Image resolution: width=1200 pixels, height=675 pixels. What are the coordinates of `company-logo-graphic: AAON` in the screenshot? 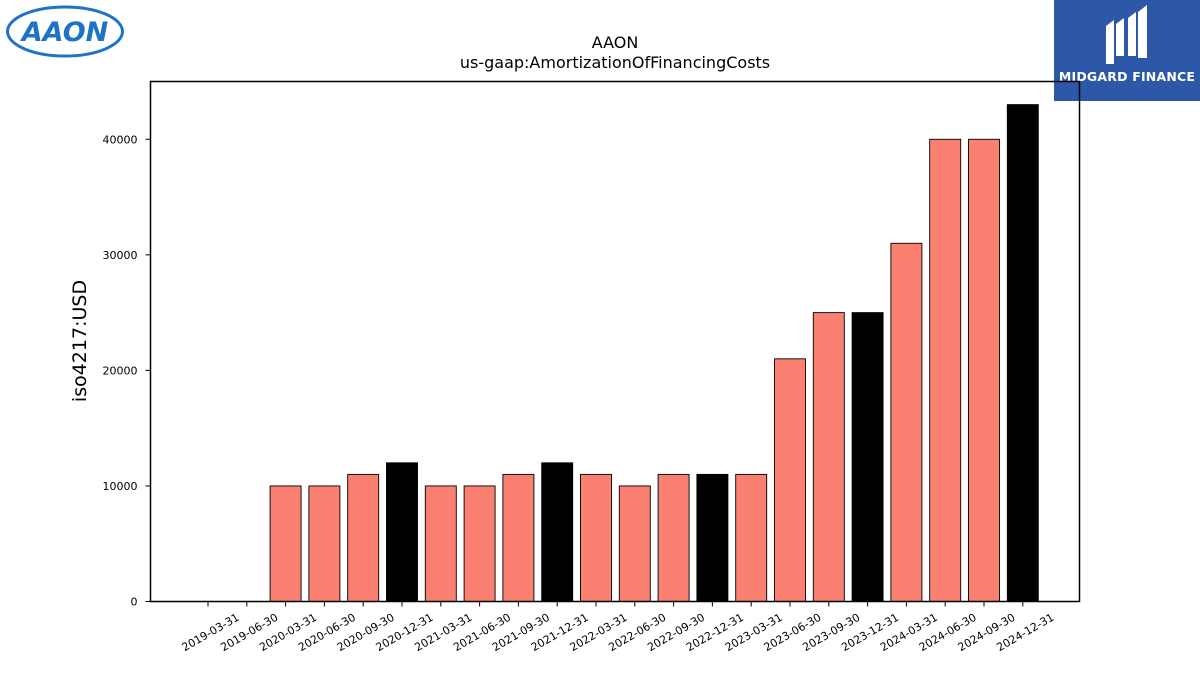 It's located at (65, 31).